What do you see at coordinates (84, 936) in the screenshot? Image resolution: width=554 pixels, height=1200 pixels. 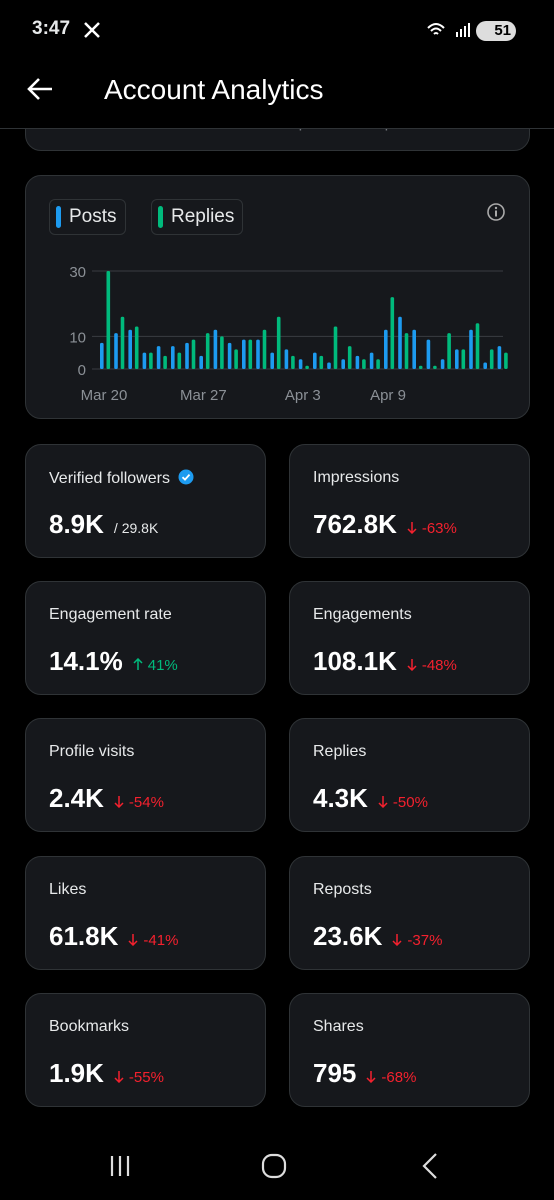 I see `stat-number: 61.8K` at bounding box center [84, 936].